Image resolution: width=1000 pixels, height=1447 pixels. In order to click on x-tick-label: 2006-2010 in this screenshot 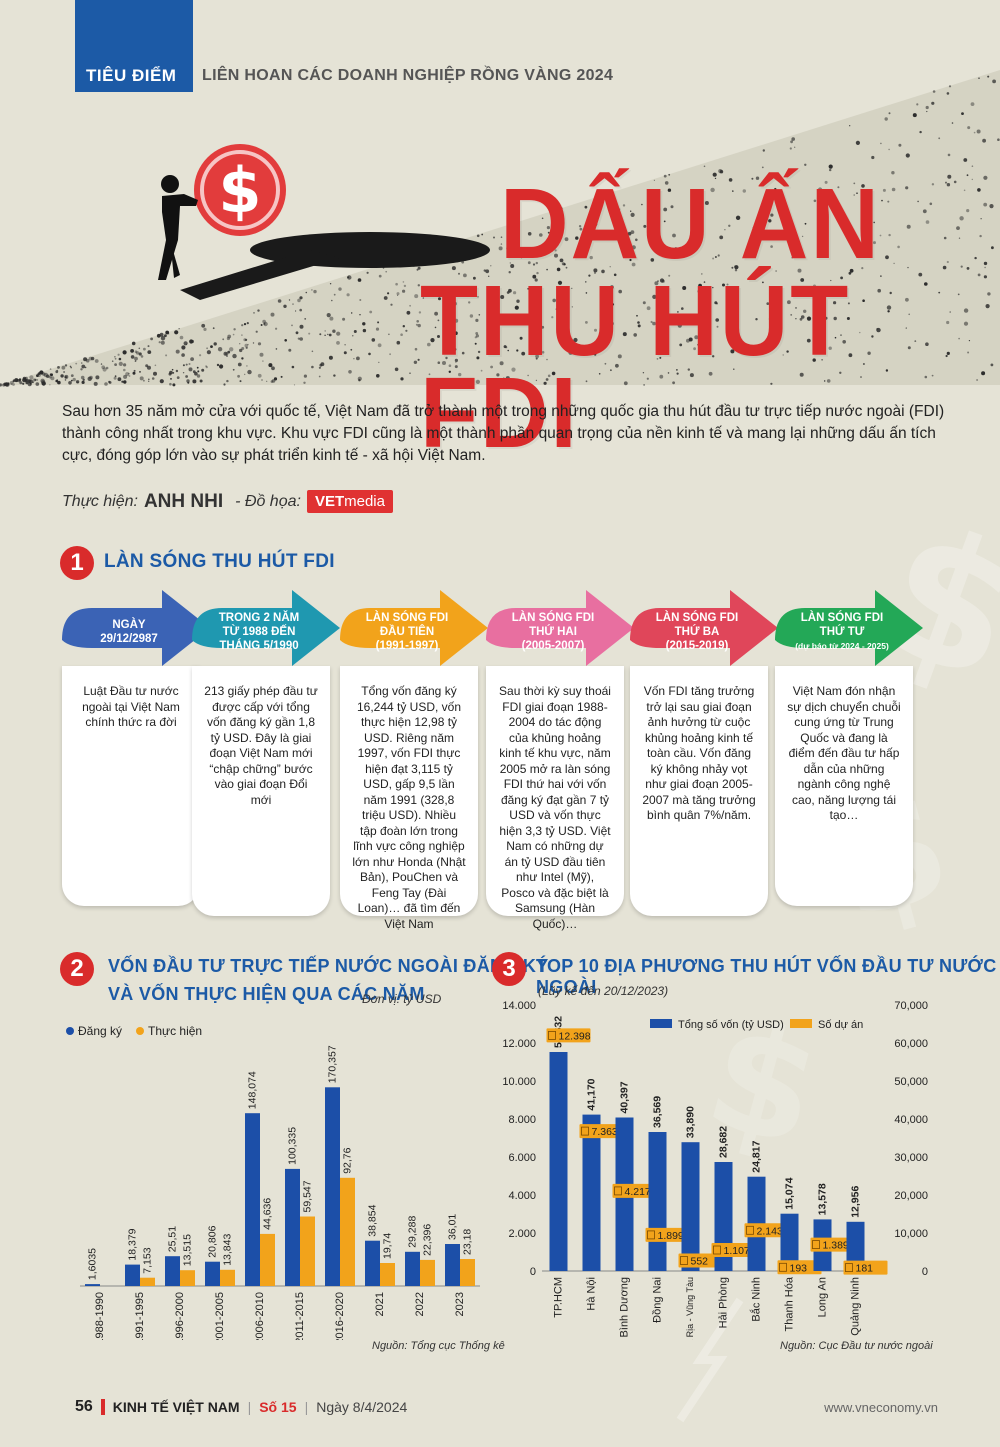, I will do `click(260, 1316)`.